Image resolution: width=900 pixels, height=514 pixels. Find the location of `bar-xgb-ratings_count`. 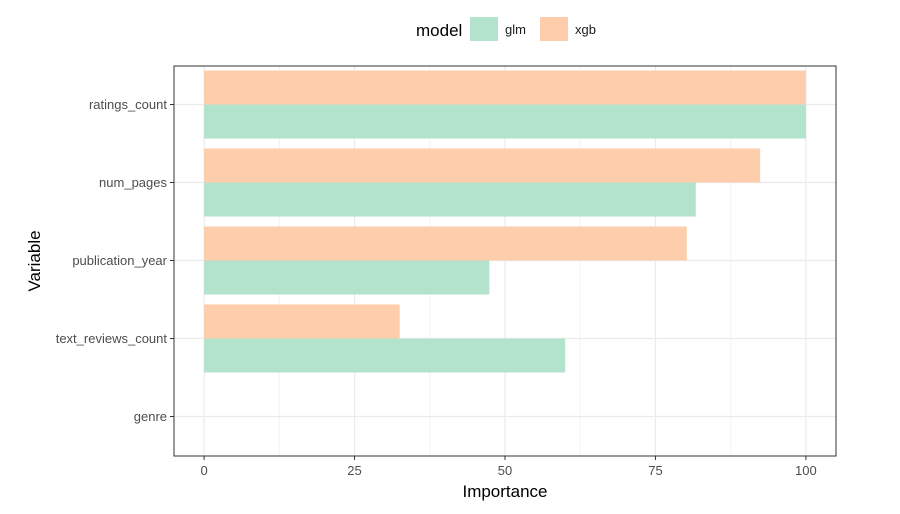

bar-xgb-ratings_count is located at coordinates (505, 87).